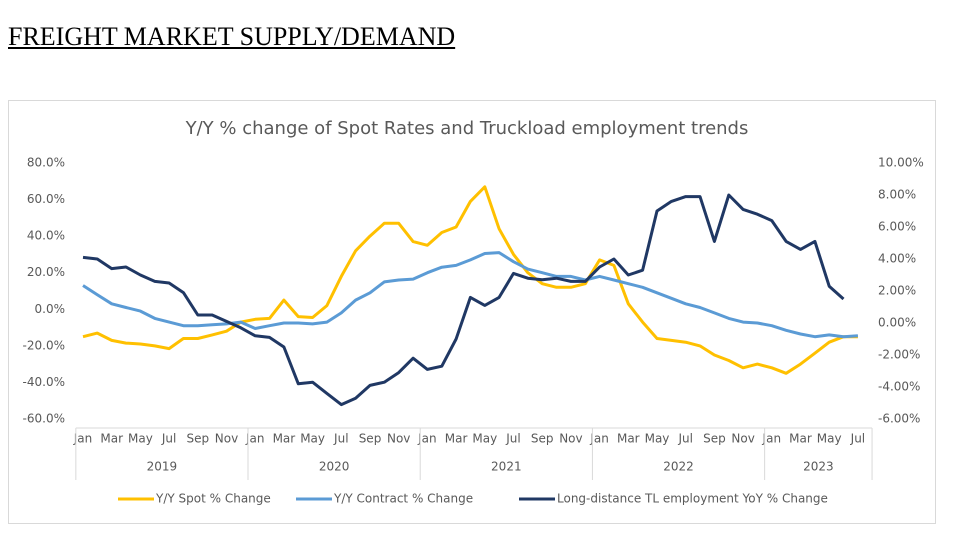 Image resolution: width=977 pixels, height=560 pixels. I want to click on year-label: 2022, so click(678, 467).